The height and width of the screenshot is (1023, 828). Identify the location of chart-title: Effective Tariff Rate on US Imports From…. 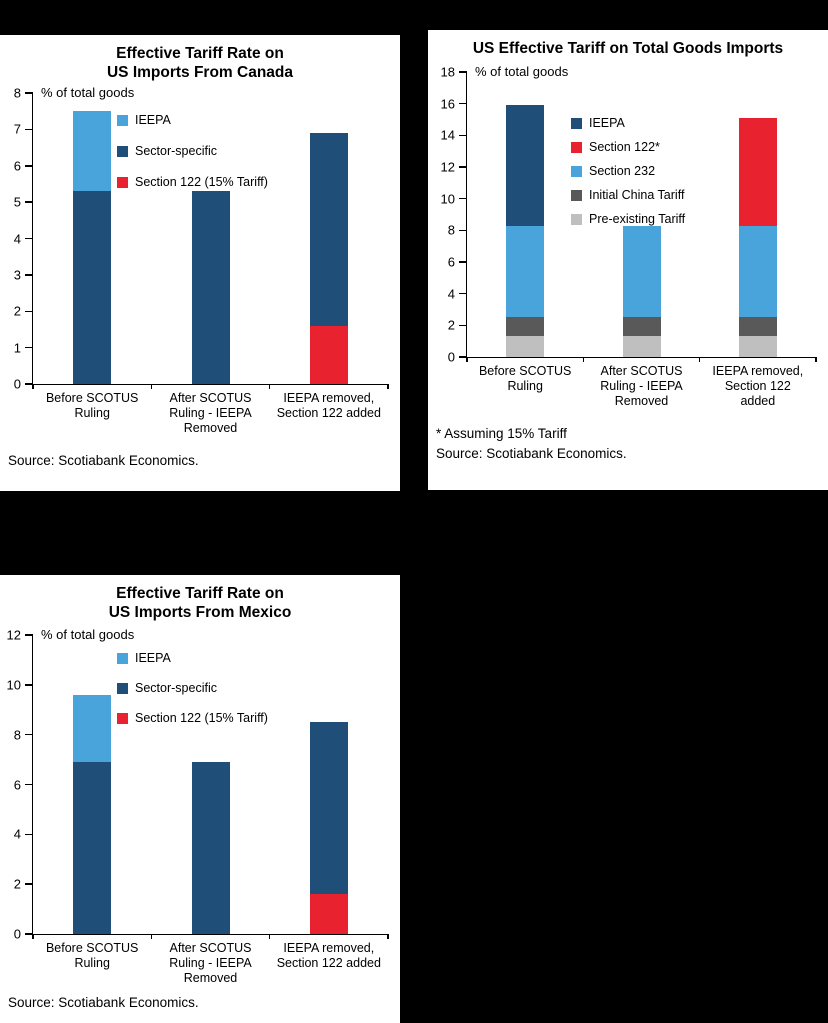
(200, 603).